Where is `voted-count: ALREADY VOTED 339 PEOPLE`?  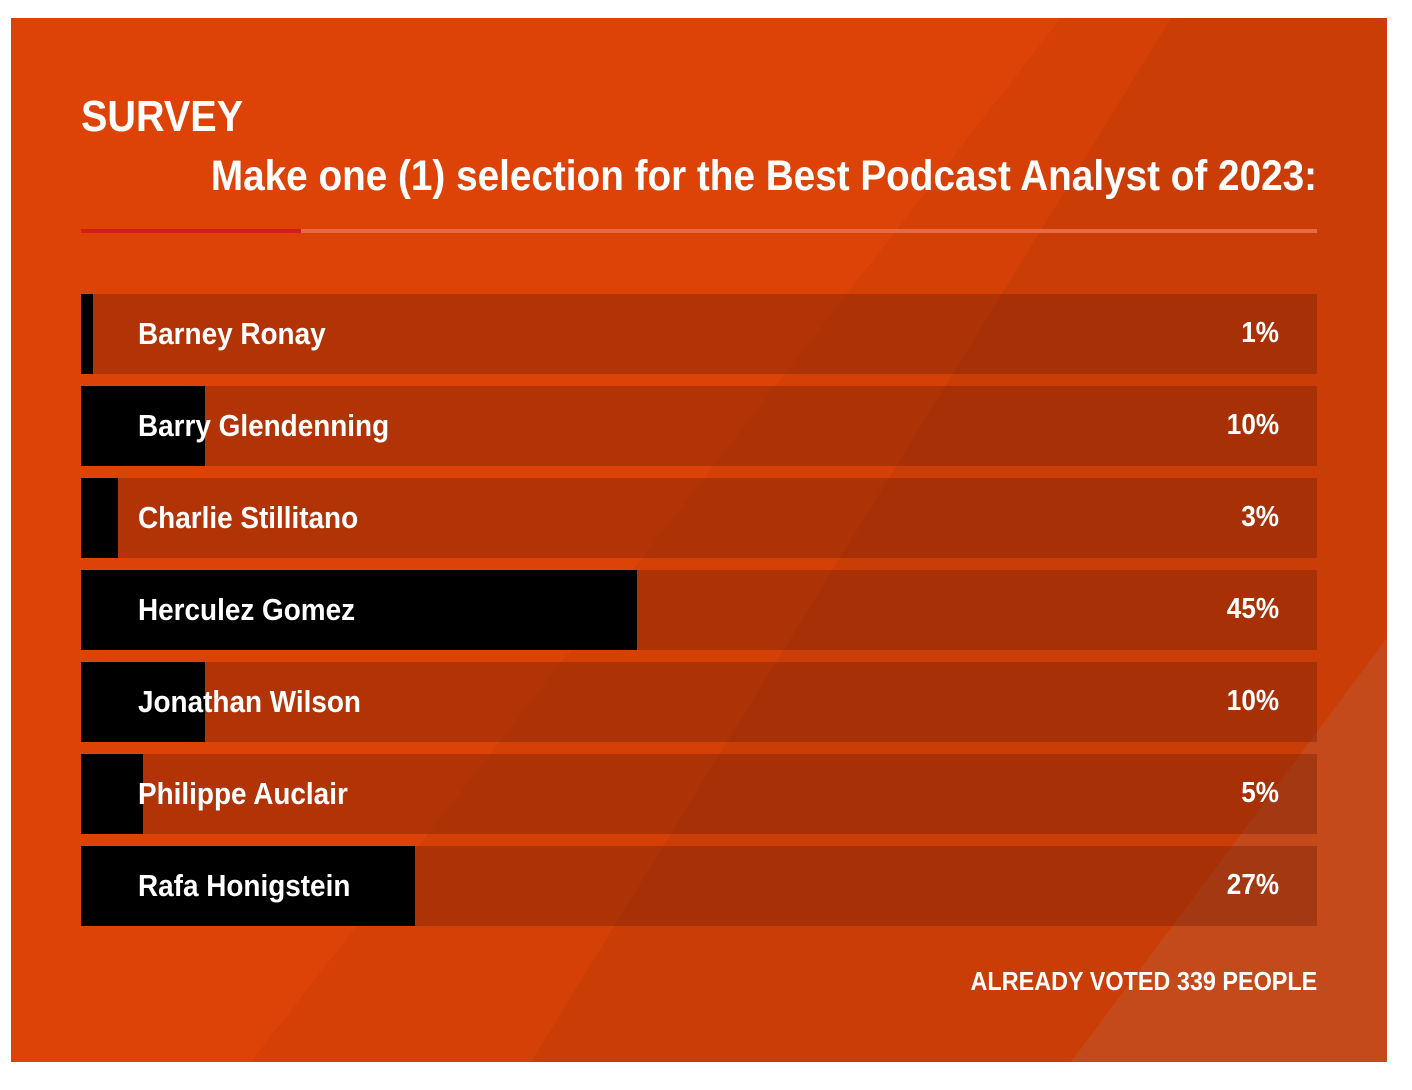 voted-count: ALREADY VOTED 339 PEOPLE is located at coordinates (1143, 981).